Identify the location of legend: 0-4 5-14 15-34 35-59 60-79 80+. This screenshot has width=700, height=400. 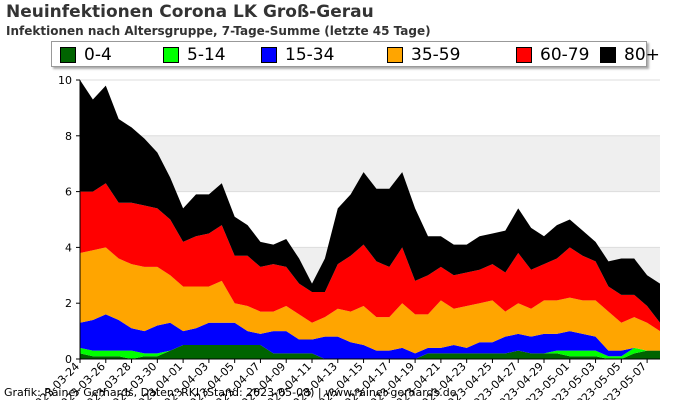
(355, 54).